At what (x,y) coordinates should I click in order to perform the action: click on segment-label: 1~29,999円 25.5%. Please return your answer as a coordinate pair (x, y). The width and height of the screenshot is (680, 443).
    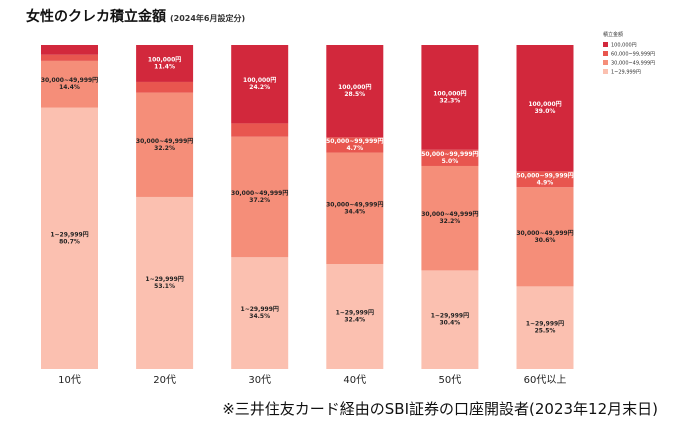
    Looking at the image, I should click on (545, 328).